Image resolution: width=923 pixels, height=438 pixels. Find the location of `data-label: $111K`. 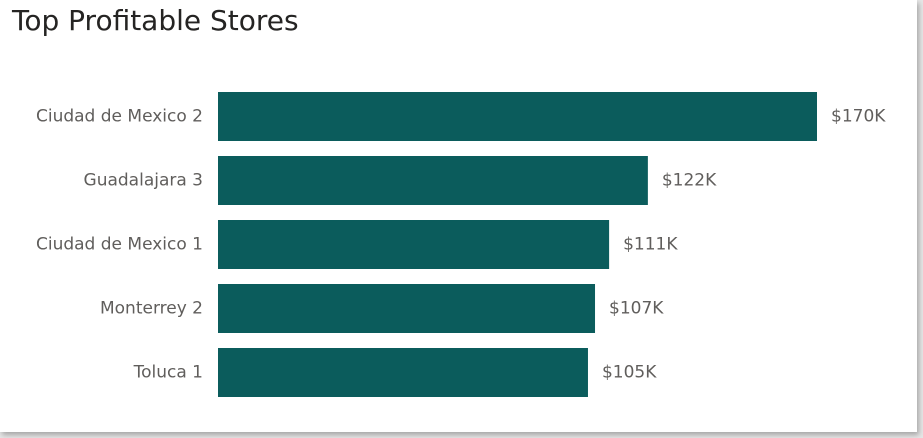

data-label: $111K is located at coordinates (650, 245).